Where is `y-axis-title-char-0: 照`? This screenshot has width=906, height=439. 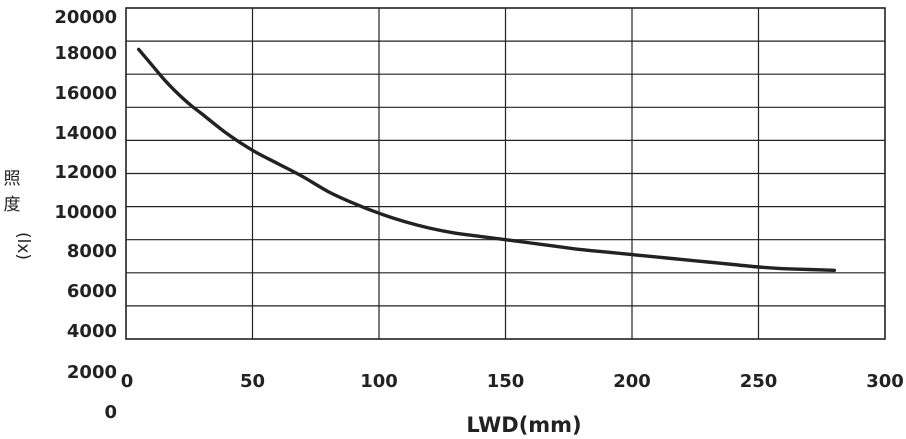
y-axis-title-char-0: 照 is located at coordinates (12, 179).